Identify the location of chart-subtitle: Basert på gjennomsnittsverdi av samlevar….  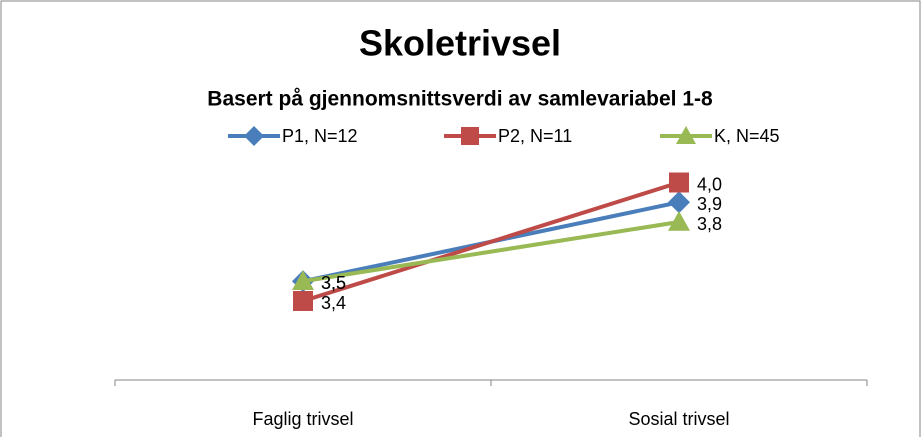
(460, 99).